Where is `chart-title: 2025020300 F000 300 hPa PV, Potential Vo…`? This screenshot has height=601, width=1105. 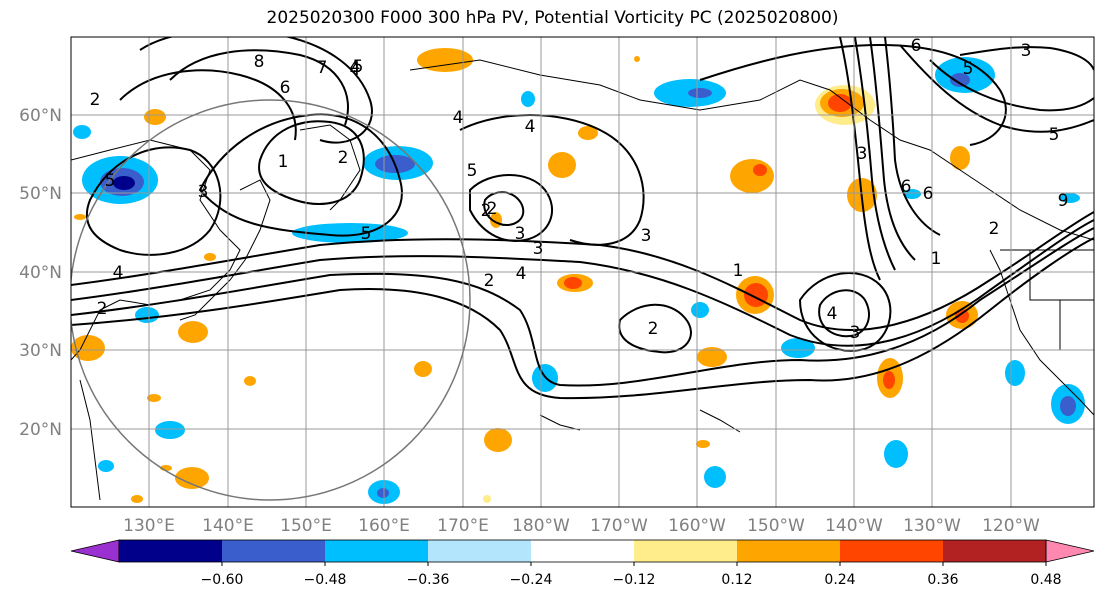 chart-title: 2025020300 F000 300 hPa PV, Potential Vo… is located at coordinates (552, 18).